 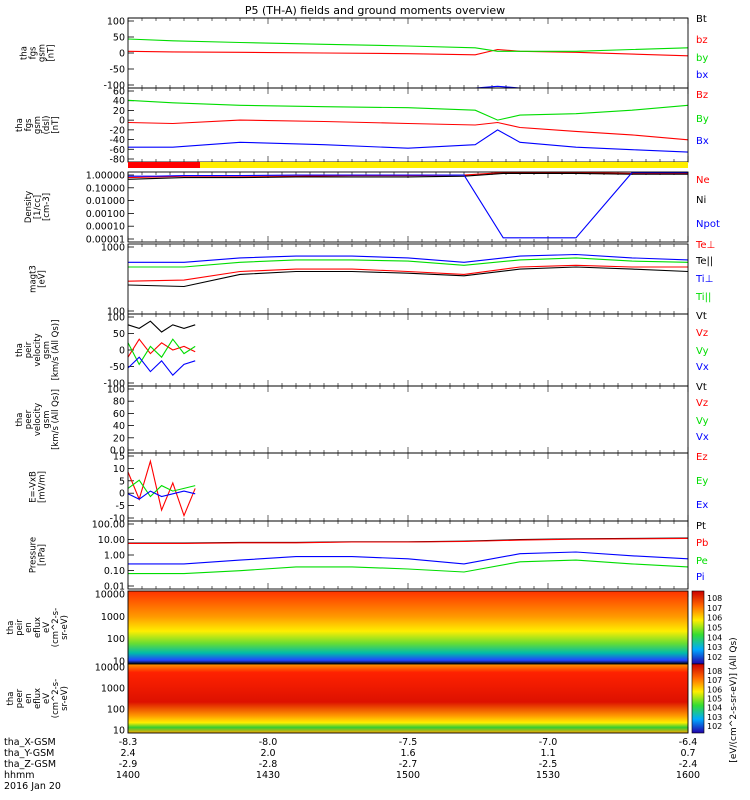 I want to click on ylabel-line: en, so click(x=29, y=698).